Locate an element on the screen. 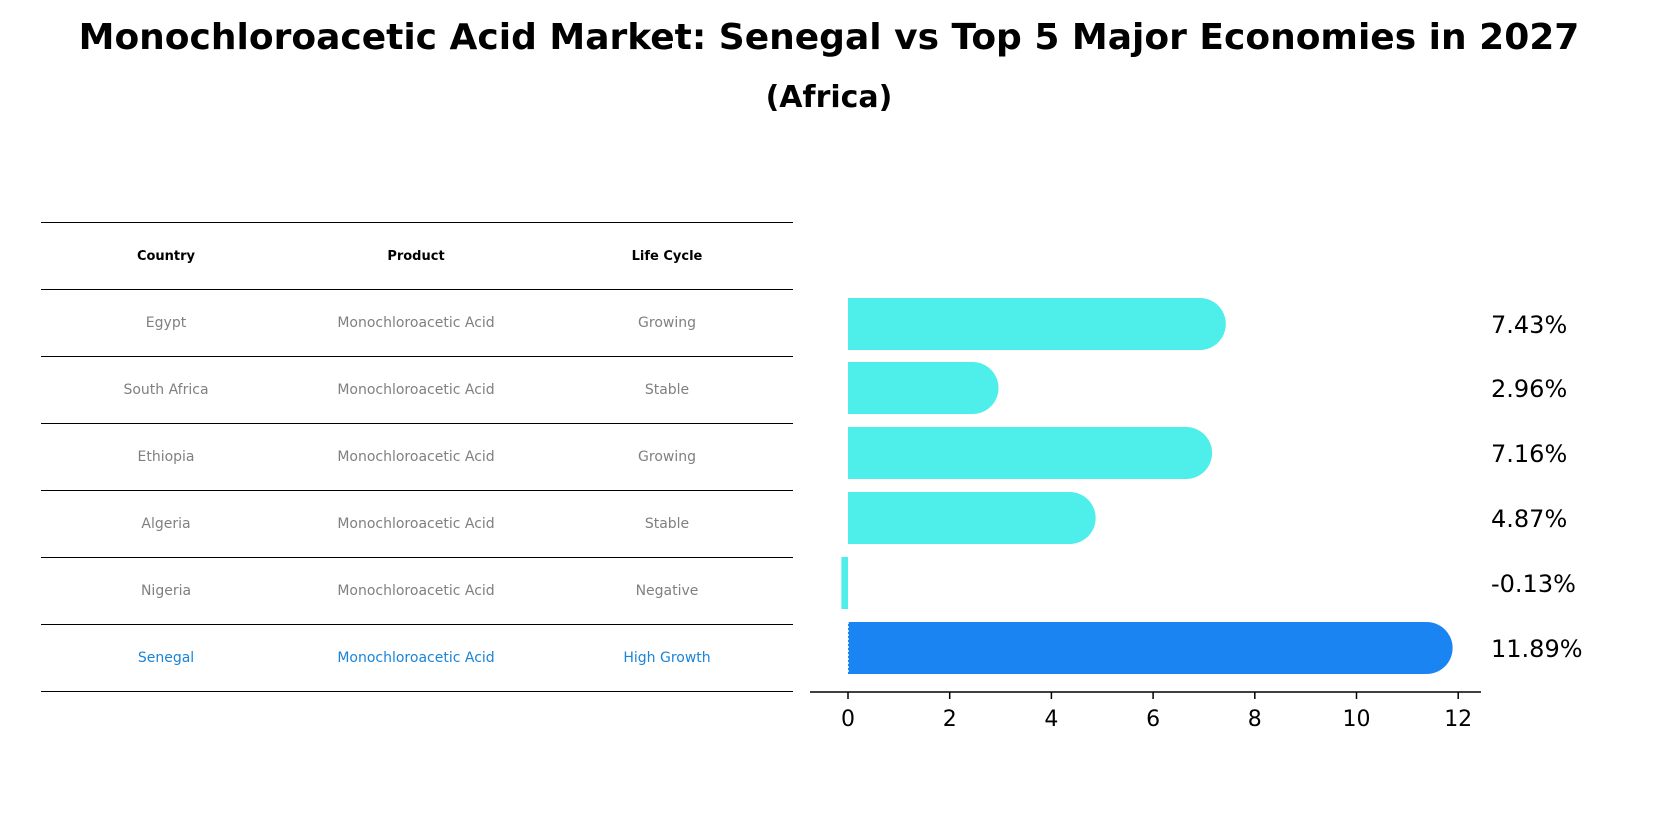 Image resolution: width=1658 pixels, height=823 pixels. value-label: 7.16% is located at coordinates (1529, 454).